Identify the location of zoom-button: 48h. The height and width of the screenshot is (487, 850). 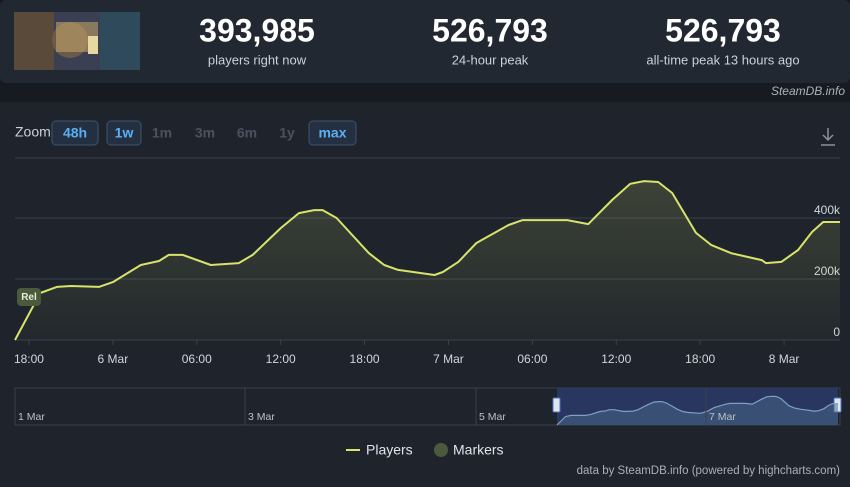
(75, 133).